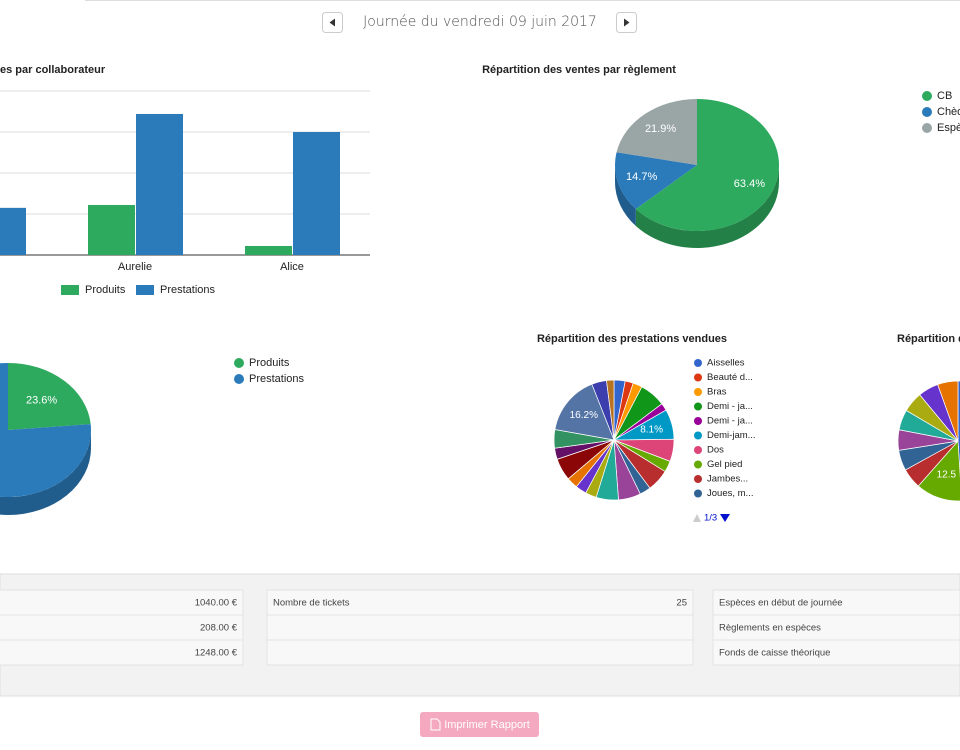 The height and width of the screenshot is (750, 960). What do you see at coordinates (292, 267) in the screenshot?
I see `x-tick-label: Alice` at bounding box center [292, 267].